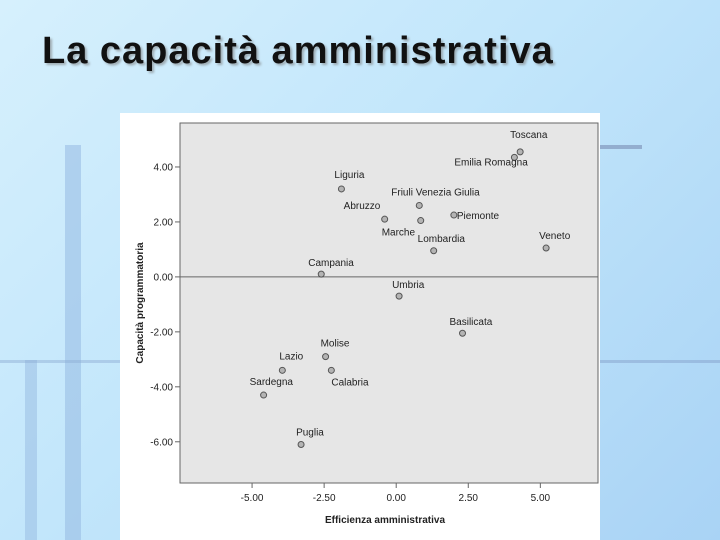  Describe the element at coordinates (541, 498) in the screenshot. I see `x-tick-label: 5.00` at that location.